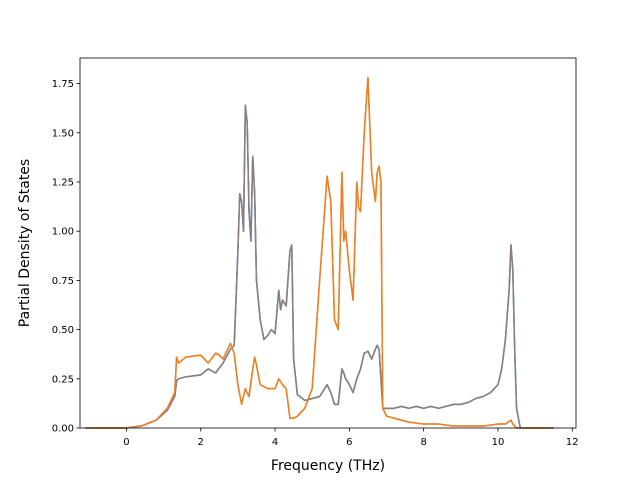 The image size is (640, 480). I want to click on y-axis: 0.00 0.25 0.50 0.75 1.00 1.25 1.50 1.75, so click(66, 257).